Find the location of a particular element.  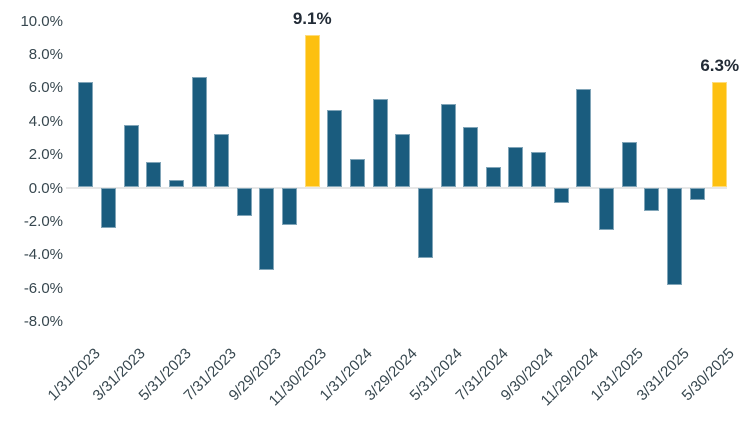

zero-baseline is located at coordinates (396, 188).